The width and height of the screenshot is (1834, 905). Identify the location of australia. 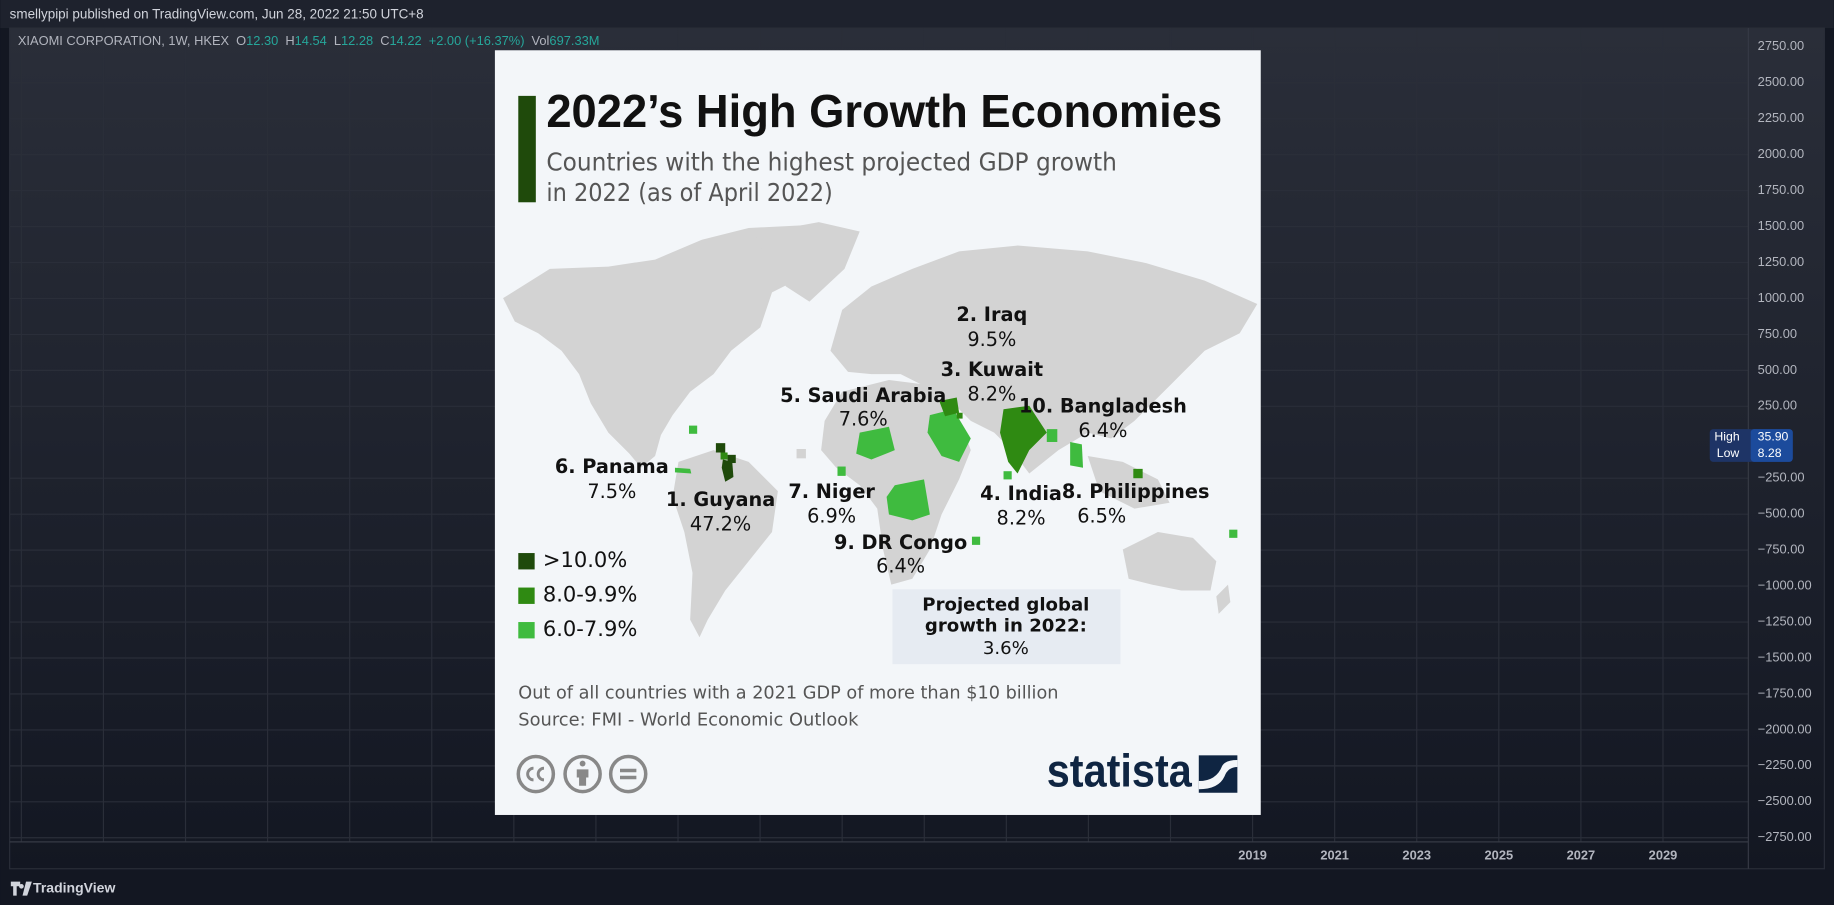
(1169, 561).